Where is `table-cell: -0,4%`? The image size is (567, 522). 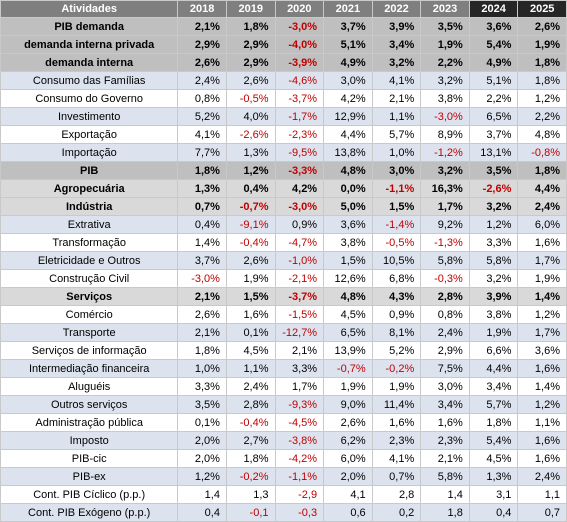
table-cell: -0,4% is located at coordinates (250, 422).